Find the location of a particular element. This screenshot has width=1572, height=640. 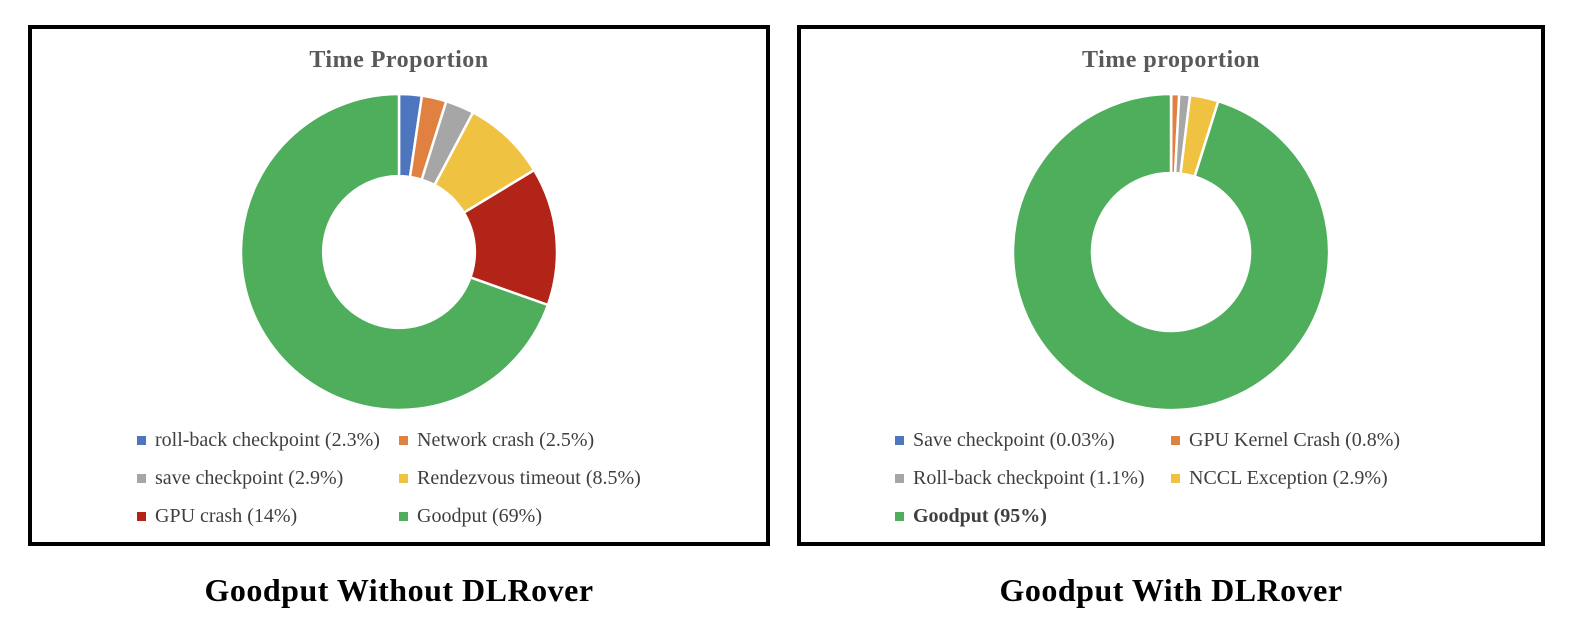

caption-with-dlrover: Goodput With DLRover is located at coordinates (1171, 590).